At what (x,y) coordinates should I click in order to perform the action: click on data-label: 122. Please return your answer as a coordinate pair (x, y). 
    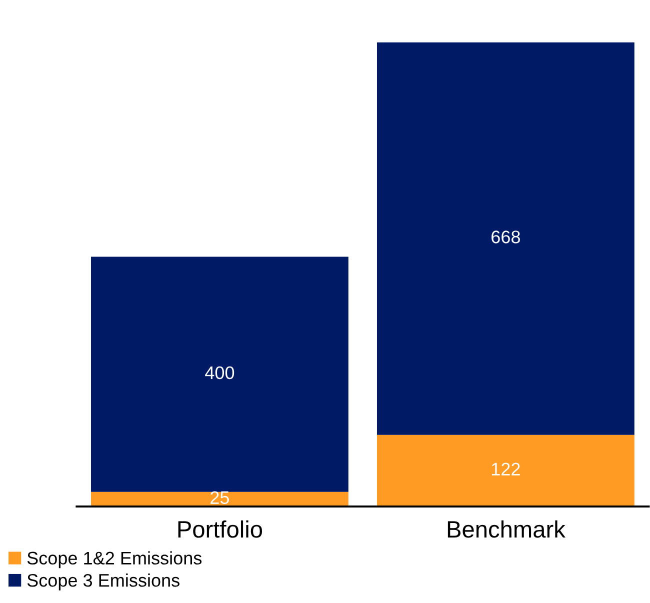
    Looking at the image, I should click on (506, 469).